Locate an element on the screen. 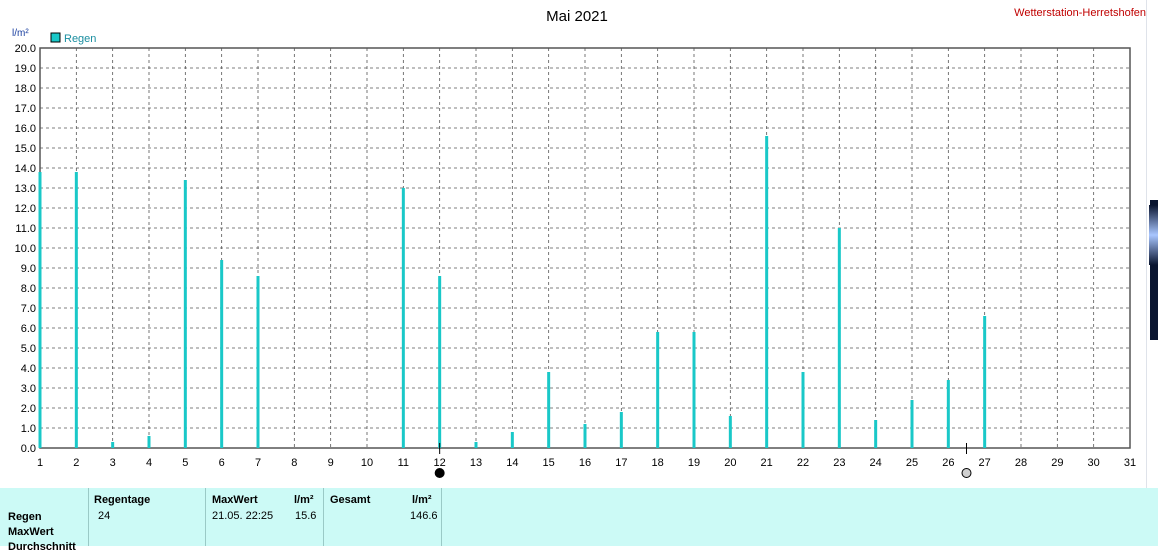  x-tick-label: 23 is located at coordinates (839, 463).